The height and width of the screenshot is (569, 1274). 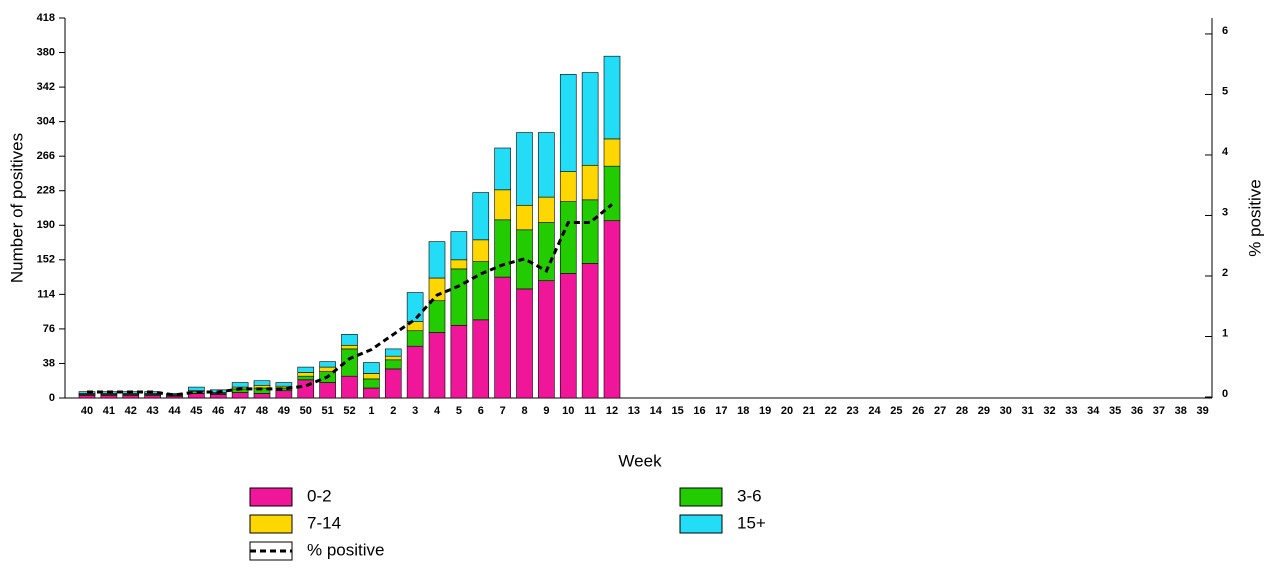 I want to click on x-tick-label: 30, so click(x=1006, y=411).